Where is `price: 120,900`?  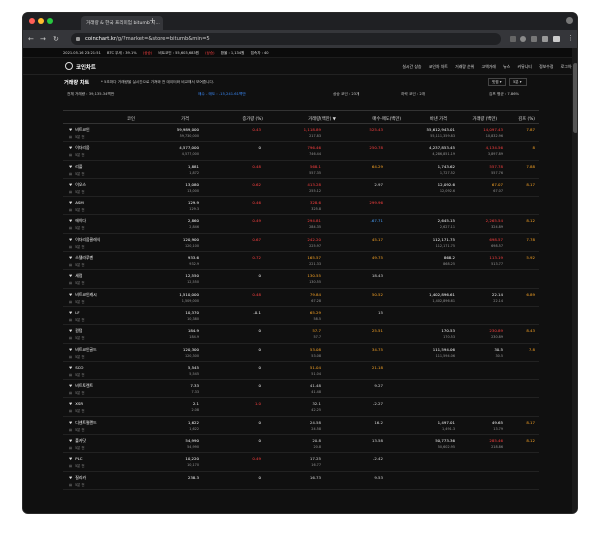 price: 120,900 is located at coordinates (190, 239).